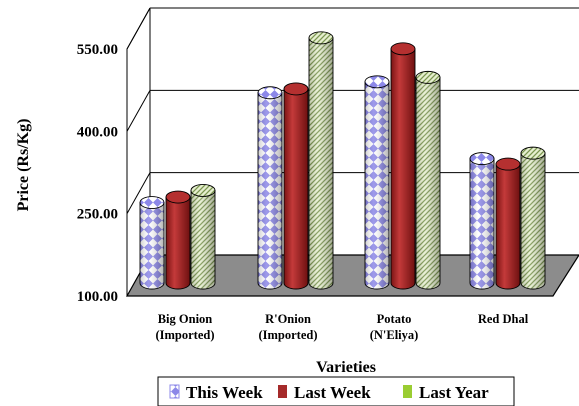 The height and width of the screenshot is (406, 579). I want to click on y-tick-label: 100.00, so click(97, 297).